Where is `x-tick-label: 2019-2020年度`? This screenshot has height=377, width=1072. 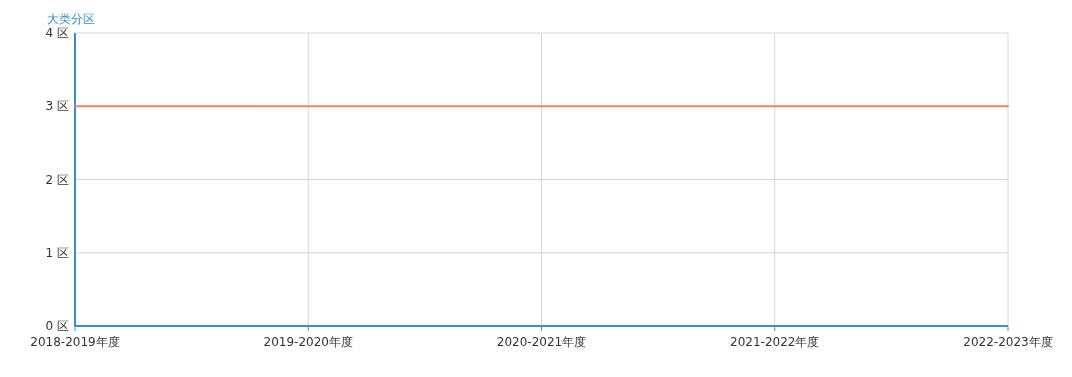
x-tick-label: 2019-2020年度 is located at coordinates (308, 342).